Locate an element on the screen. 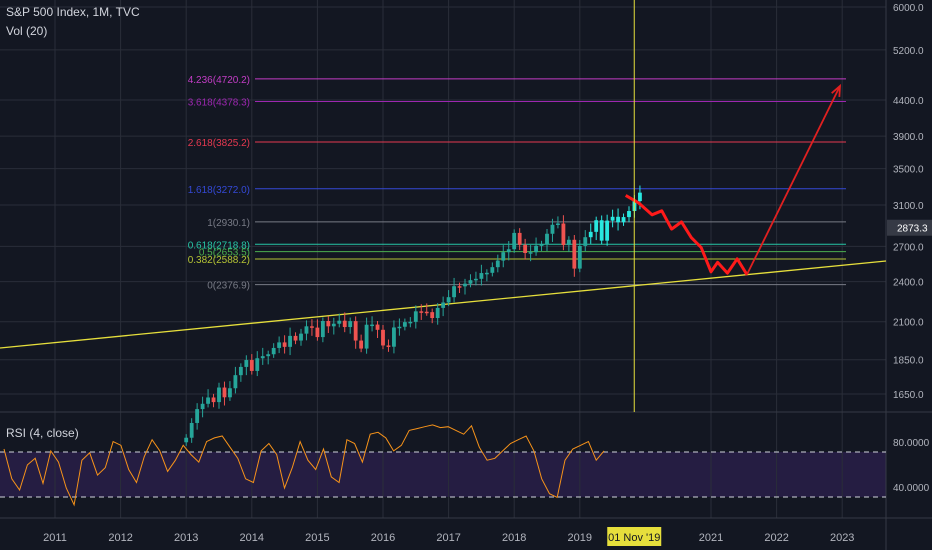  price-axis-label: 2700.0 is located at coordinates (908, 247).